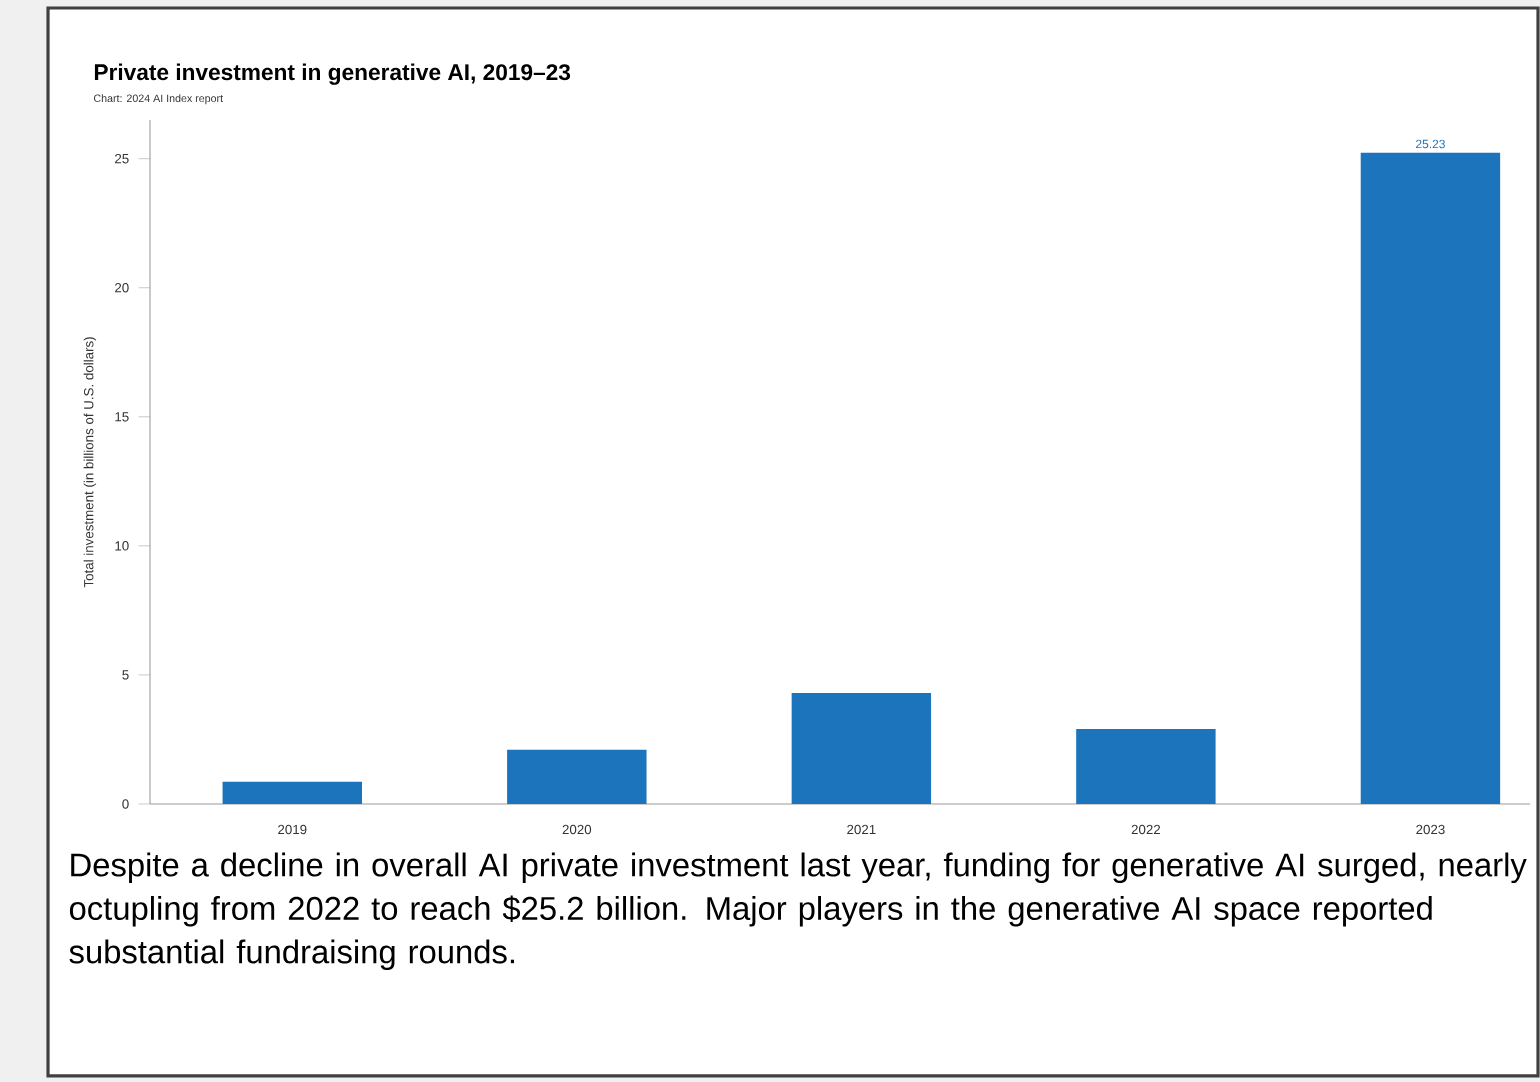 The width and height of the screenshot is (1540, 1082). I want to click on text: Despite a decline in overall AI private investment last year, funding for generative AI surged, nearly octupling from 2022 to reach $25.2 billion. Major players in the generative AI space reported substantial fundraising rounds., so click(798, 911).